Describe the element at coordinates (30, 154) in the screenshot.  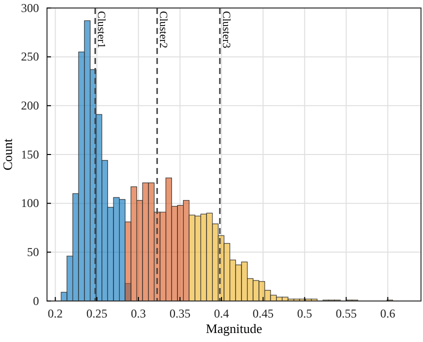
I see `y-tick-label: 150` at that location.